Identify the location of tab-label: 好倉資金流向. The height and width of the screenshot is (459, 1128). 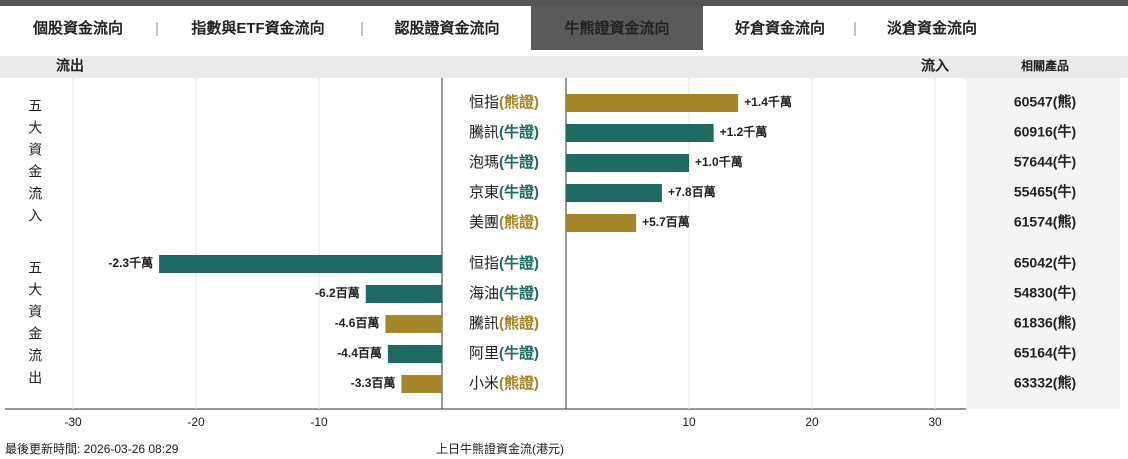
(779, 28).